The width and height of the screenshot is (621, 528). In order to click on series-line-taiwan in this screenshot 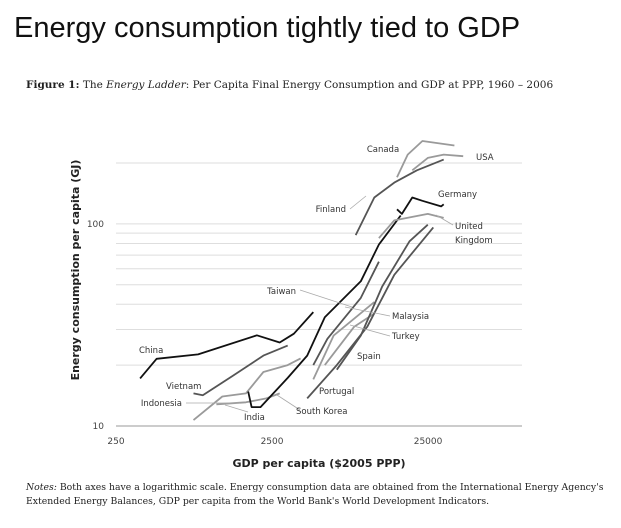, I will do `click(346, 313)`.